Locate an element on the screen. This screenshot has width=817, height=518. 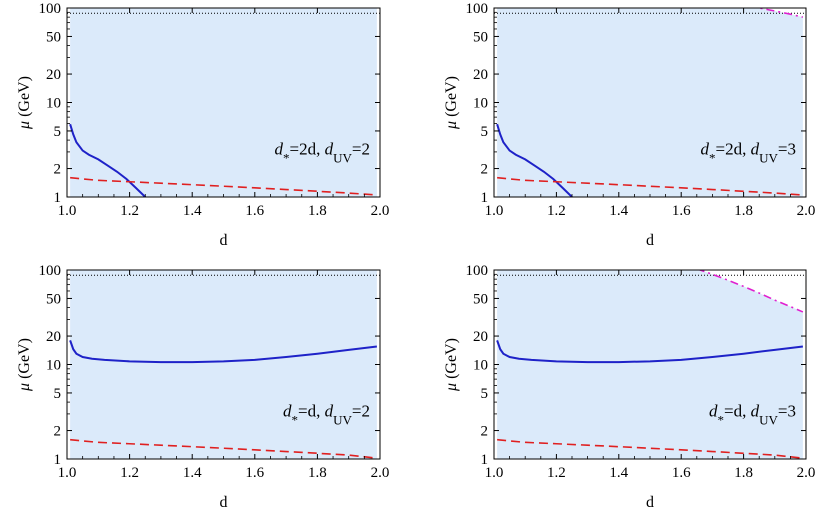
excluded-region is located at coordinates (781, 13).